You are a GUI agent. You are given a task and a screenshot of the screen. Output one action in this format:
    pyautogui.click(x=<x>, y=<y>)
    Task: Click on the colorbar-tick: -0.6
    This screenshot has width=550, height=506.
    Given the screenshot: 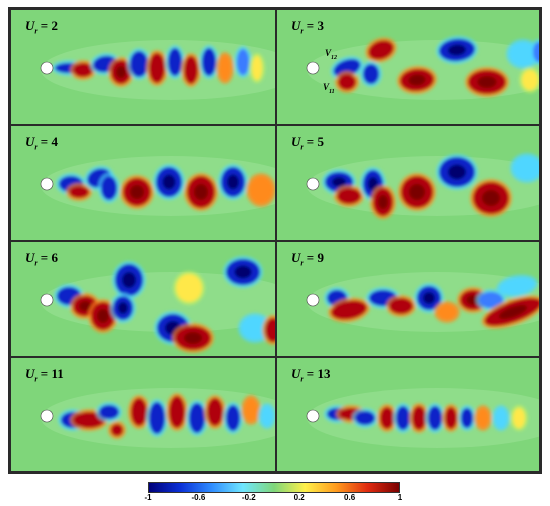 What is the action you would take?
    pyautogui.click(x=198, y=497)
    